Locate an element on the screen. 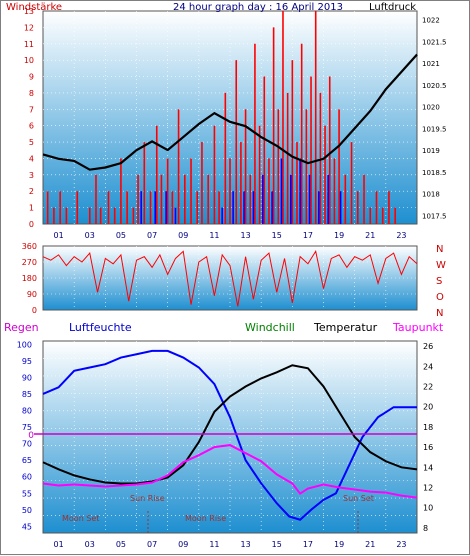 This screenshot has width=470, height=556. wind-y-tick: 11 is located at coordinates (29, 44).